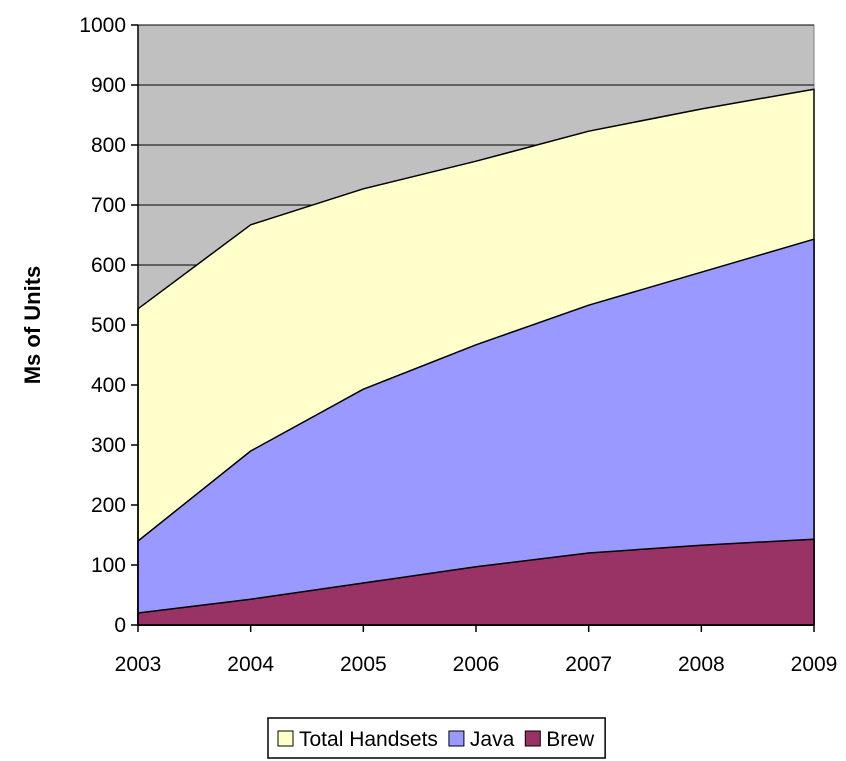 The width and height of the screenshot is (846, 761). Describe the element at coordinates (570, 739) in the screenshot. I see `legend-label: Brew` at that location.